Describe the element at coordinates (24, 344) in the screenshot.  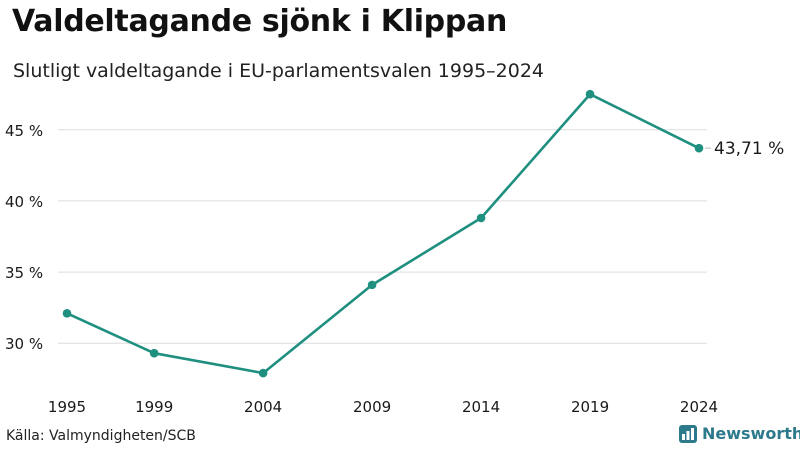
I see `y-tick-label: 30 %` at that location.